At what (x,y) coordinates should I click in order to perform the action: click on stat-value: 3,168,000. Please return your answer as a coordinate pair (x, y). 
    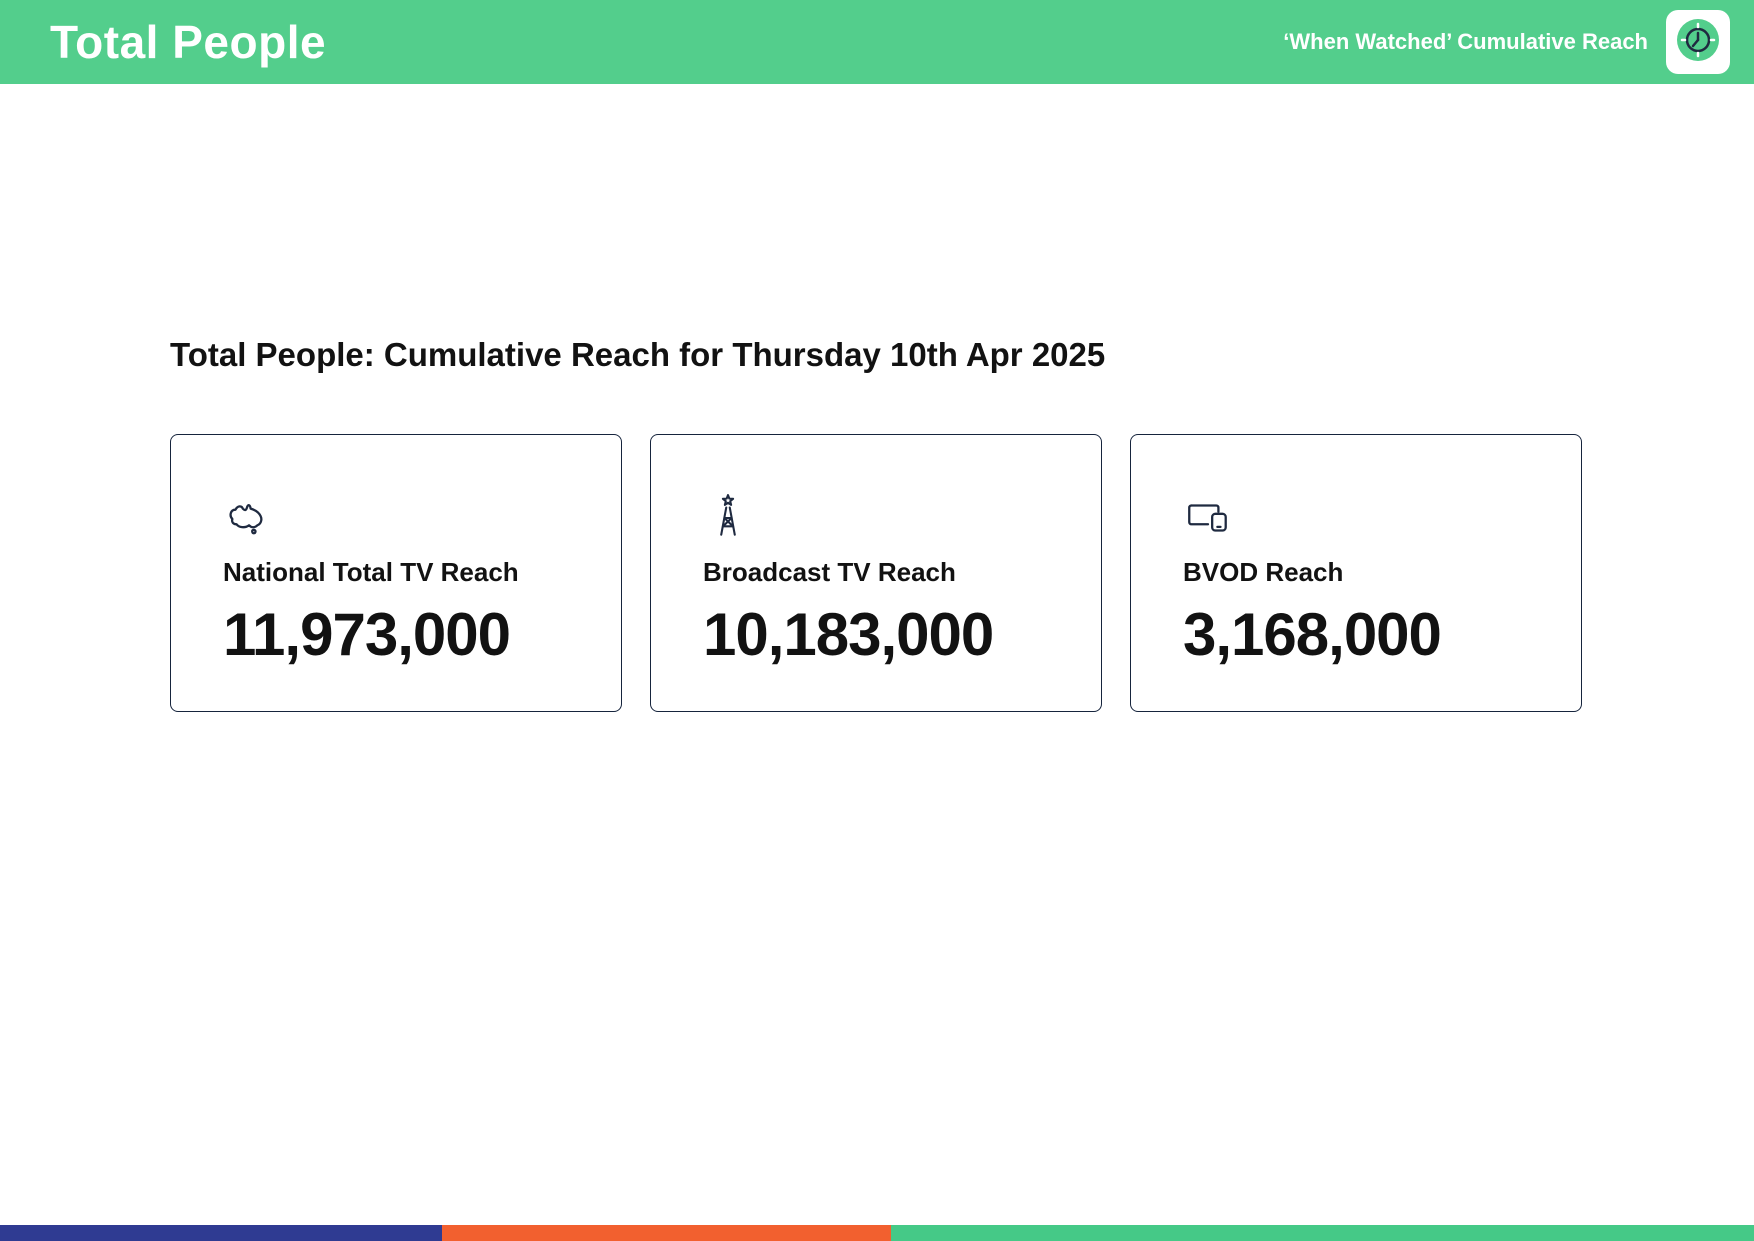
    Looking at the image, I should click on (1312, 634).